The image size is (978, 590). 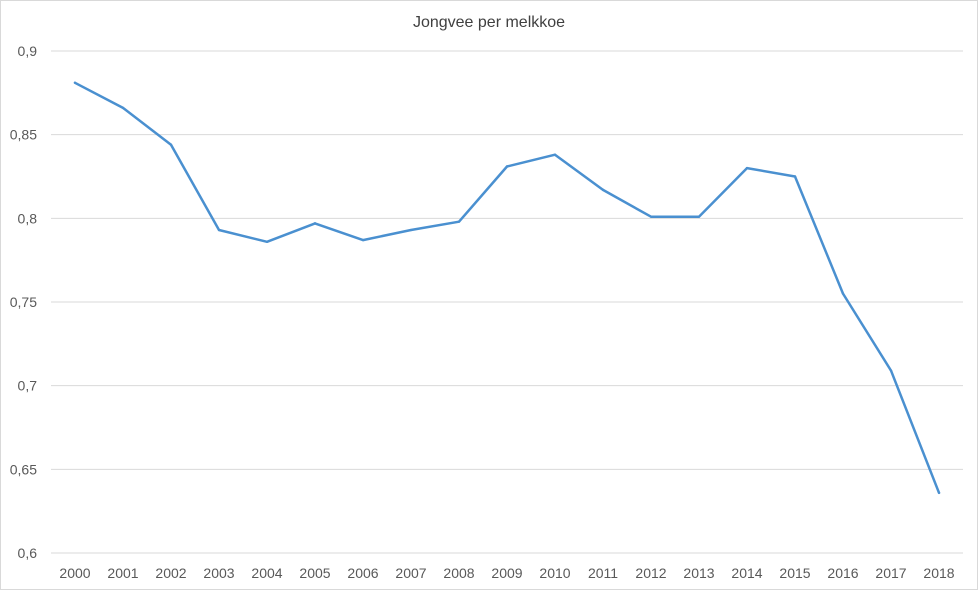 What do you see at coordinates (28, 553) in the screenshot?
I see `y-tick-label: 0,6` at bounding box center [28, 553].